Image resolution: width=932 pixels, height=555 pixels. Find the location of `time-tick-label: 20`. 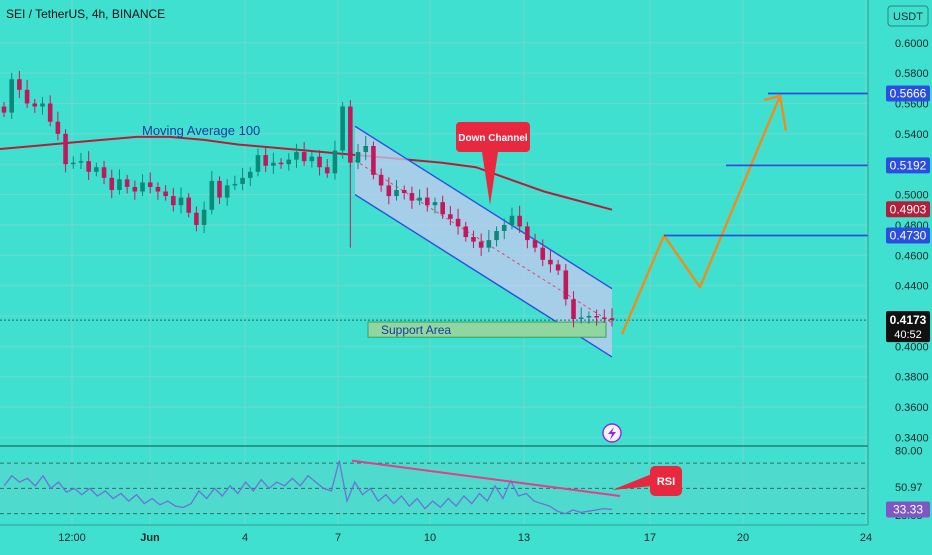

time-tick-label: 20 is located at coordinates (743, 538).